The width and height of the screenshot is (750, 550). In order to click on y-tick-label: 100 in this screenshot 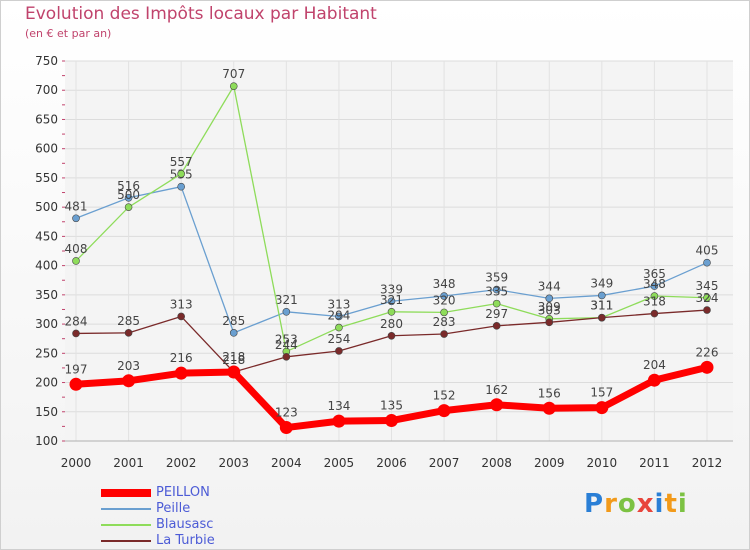, I will do `click(46, 441)`.